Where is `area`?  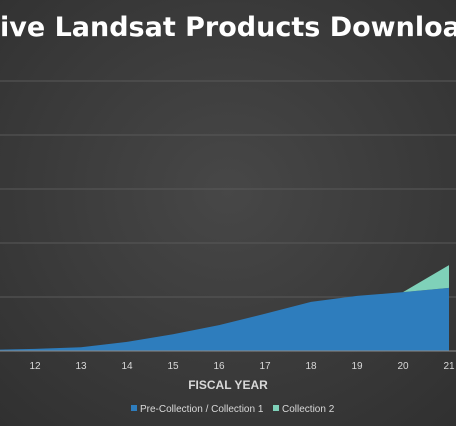
area is located at coordinates (224, 319).